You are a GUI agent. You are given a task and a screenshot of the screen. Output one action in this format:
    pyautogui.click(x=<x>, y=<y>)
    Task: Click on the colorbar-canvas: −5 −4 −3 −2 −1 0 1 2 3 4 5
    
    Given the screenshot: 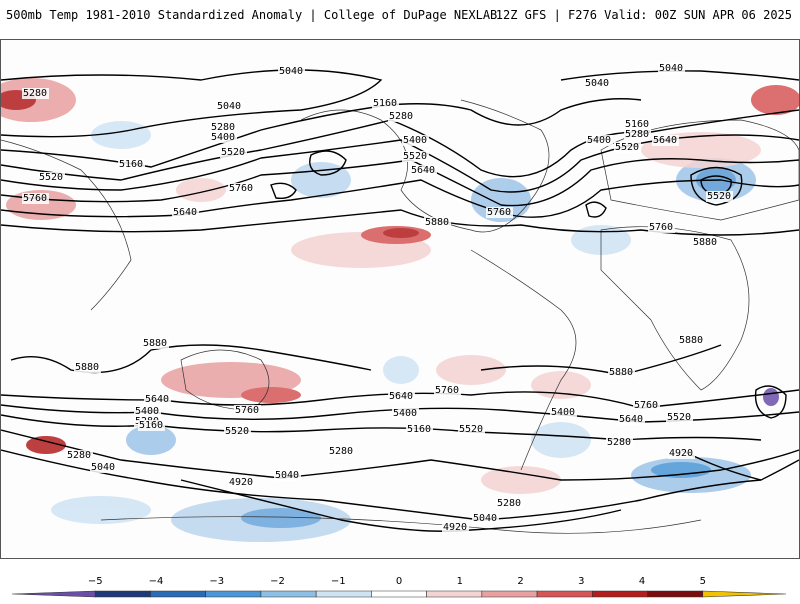 What is the action you would take?
    pyautogui.click(x=399, y=587)
    